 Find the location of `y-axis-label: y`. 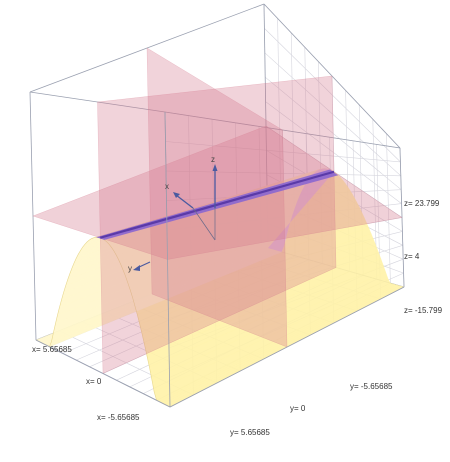

y-axis-label: y is located at coordinates (130, 268).